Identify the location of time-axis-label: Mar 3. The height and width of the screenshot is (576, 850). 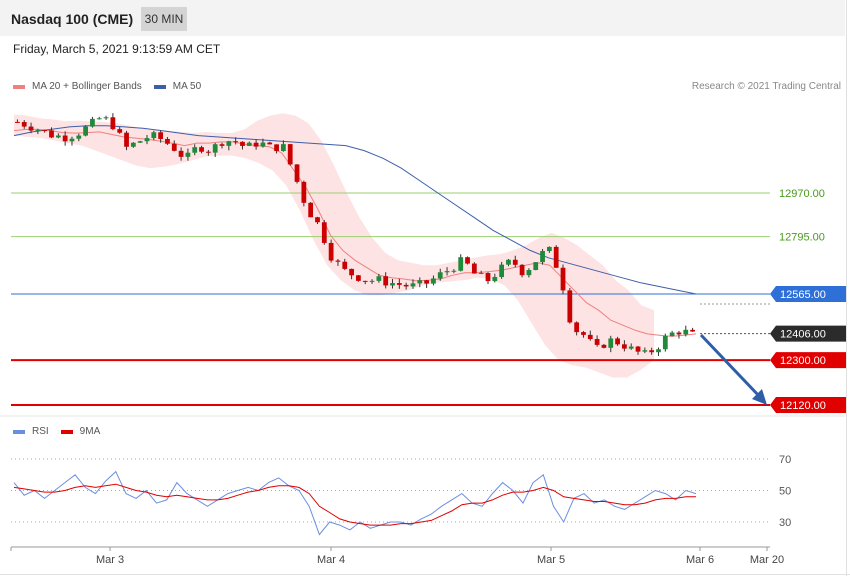
(110, 560).